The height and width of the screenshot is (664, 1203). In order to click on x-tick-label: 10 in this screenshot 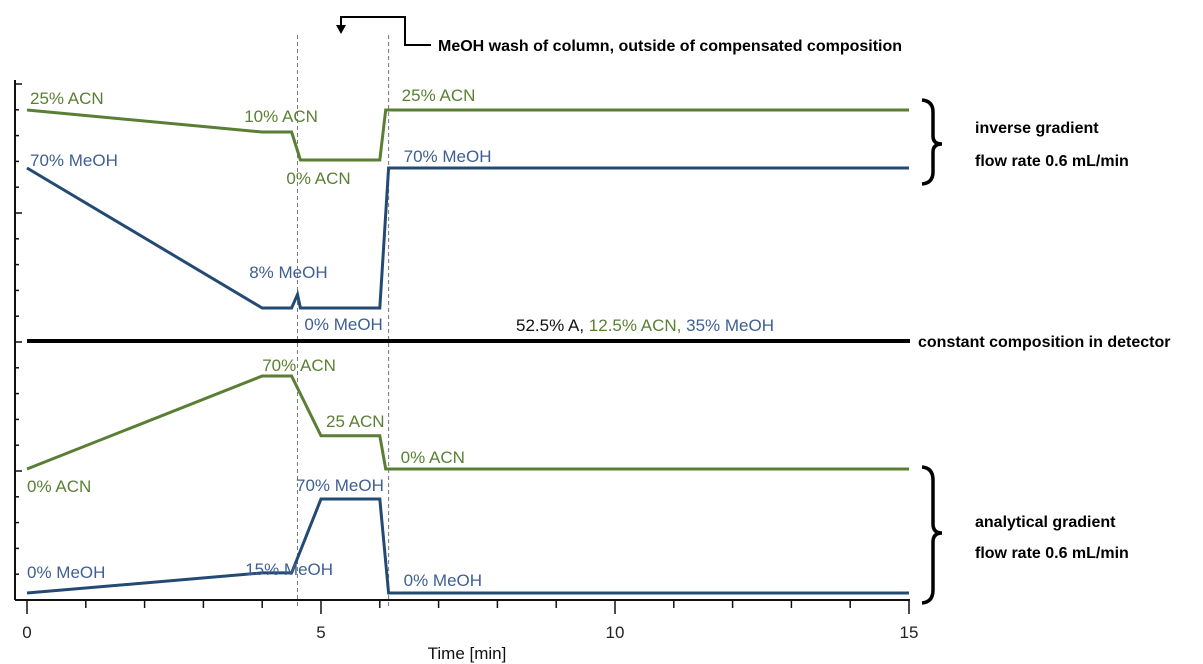, I will do `click(615, 632)`.